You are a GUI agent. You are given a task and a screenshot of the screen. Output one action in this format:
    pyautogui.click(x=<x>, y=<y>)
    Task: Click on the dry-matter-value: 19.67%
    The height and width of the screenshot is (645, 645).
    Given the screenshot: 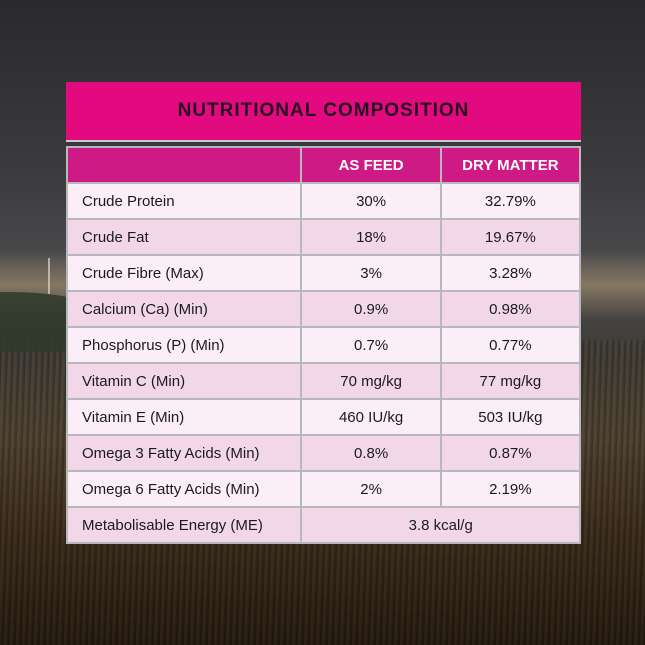 What is the action you would take?
    pyautogui.click(x=510, y=237)
    